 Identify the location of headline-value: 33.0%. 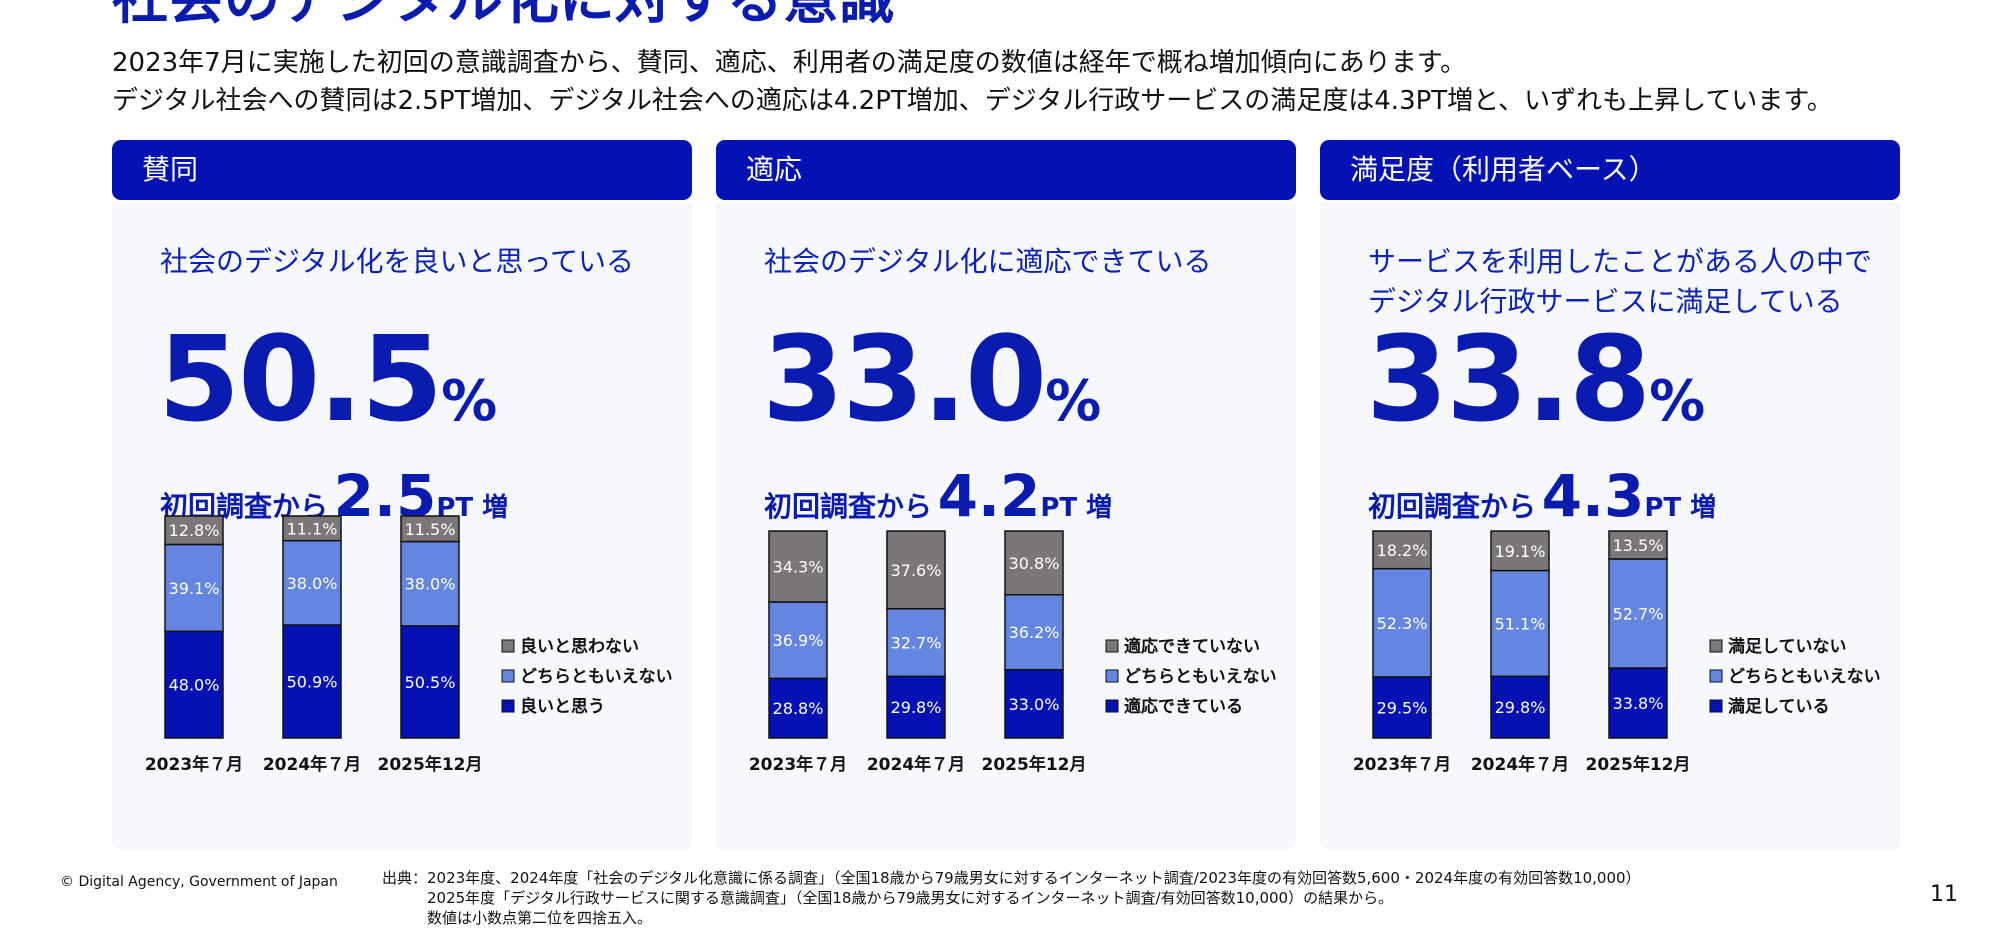
(931, 379).